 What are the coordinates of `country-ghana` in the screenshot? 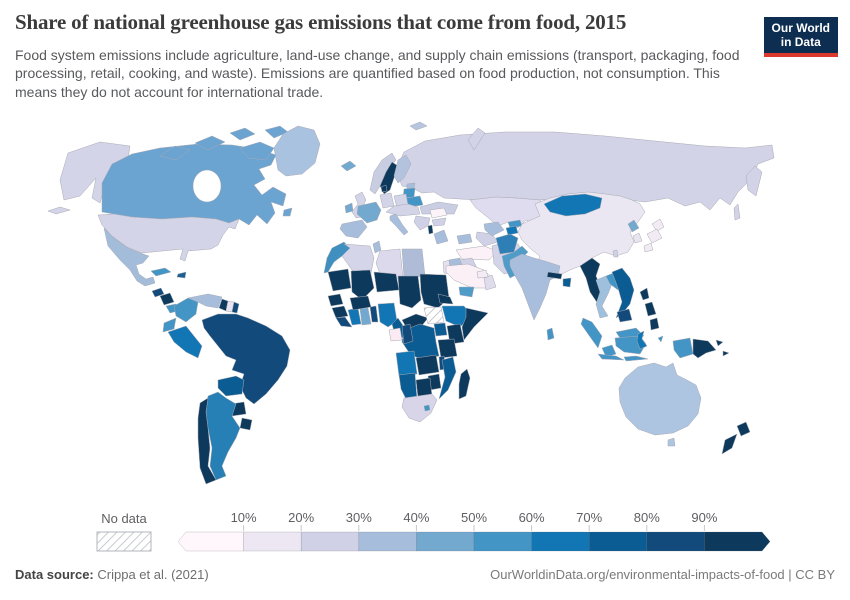 It's located at (365, 316).